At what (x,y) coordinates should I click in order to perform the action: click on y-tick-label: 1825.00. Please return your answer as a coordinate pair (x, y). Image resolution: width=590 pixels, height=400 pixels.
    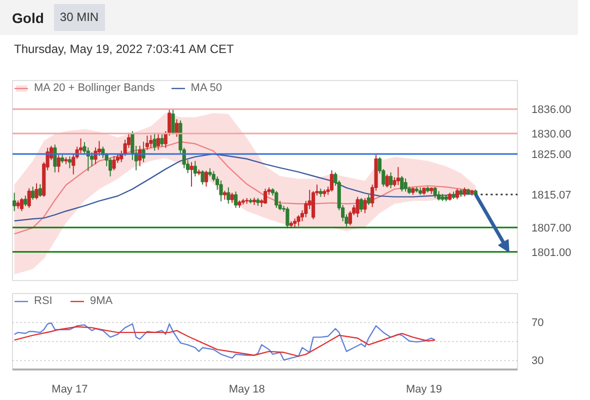
    Looking at the image, I should click on (552, 154).